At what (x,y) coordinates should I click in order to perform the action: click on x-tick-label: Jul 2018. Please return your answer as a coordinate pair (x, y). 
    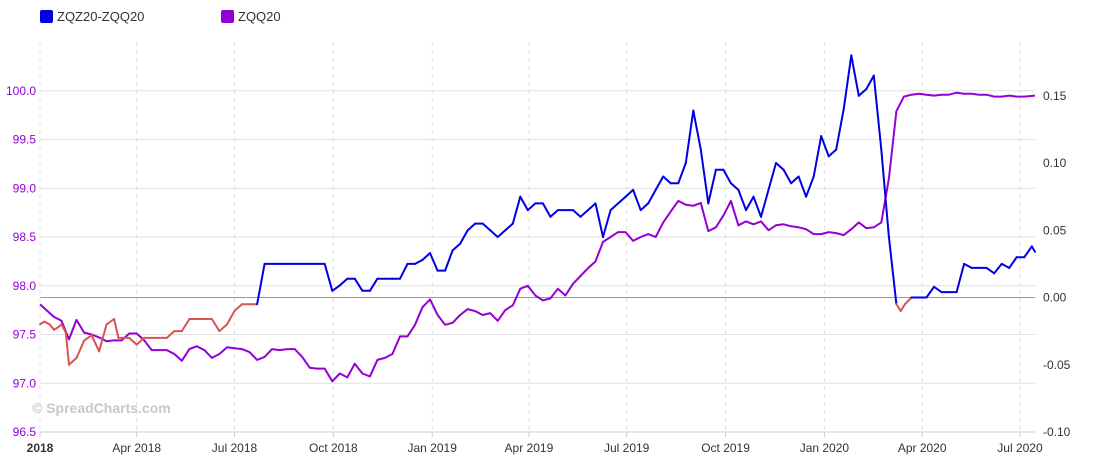
    Looking at the image, I should click on (235, 448).